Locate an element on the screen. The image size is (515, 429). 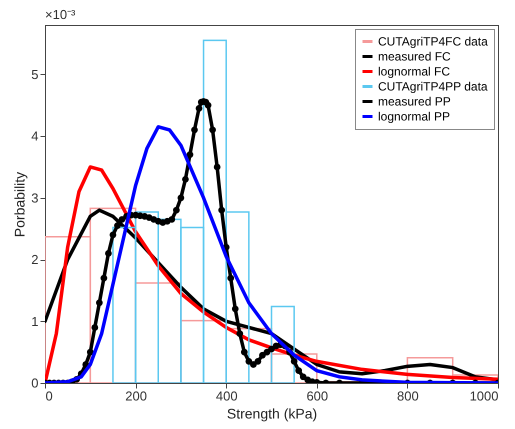
legend-label: measured PP is located at coordinates (414, 101).